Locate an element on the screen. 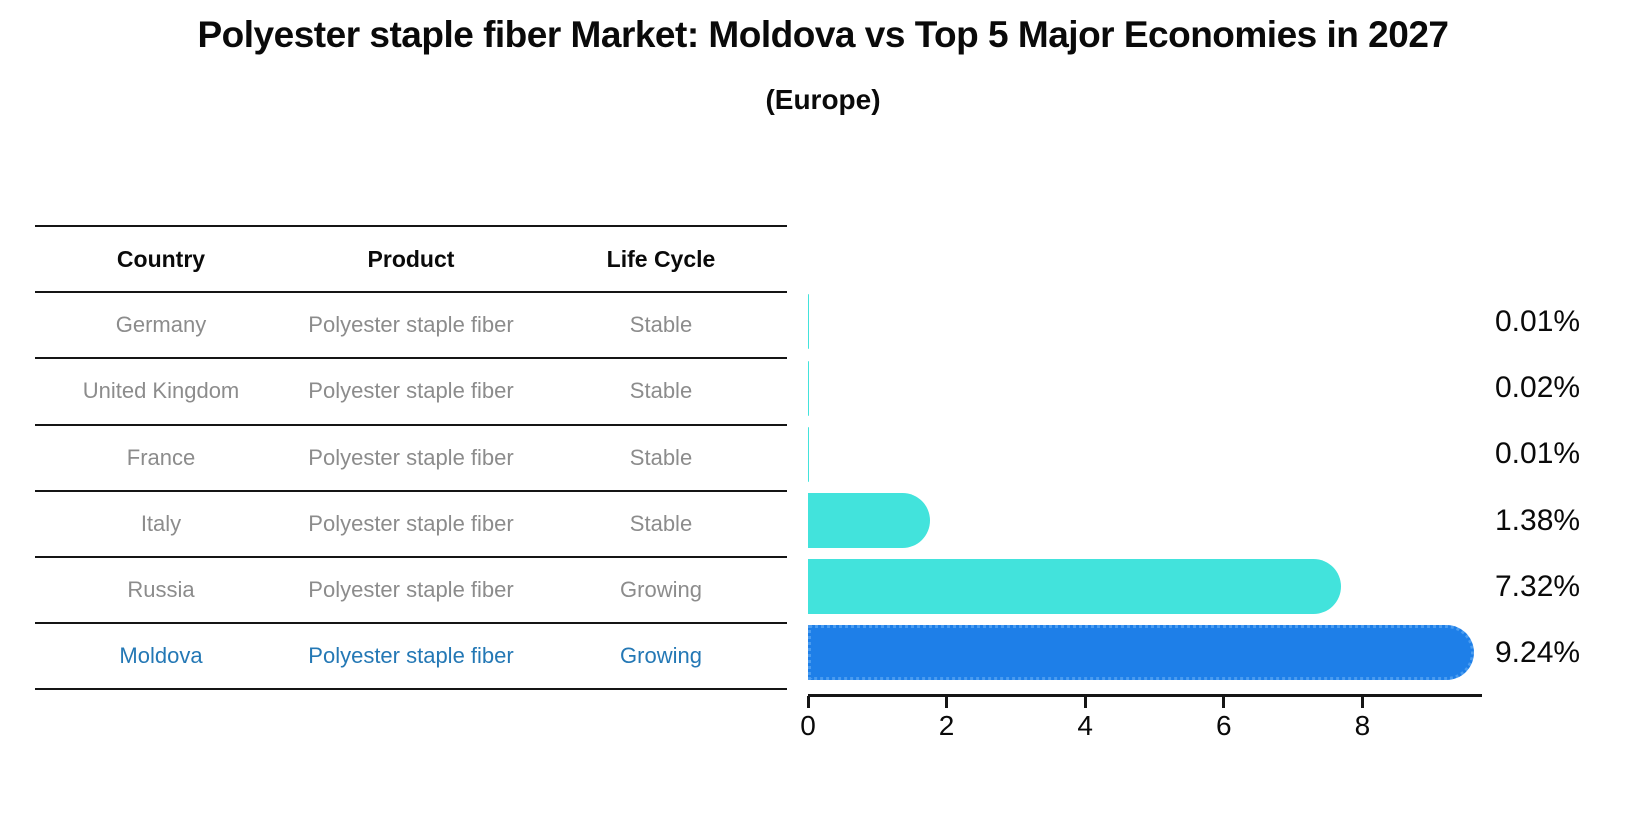  table-row: Russia Polyester staple fiber Growing is located at coordinates (411, 591).